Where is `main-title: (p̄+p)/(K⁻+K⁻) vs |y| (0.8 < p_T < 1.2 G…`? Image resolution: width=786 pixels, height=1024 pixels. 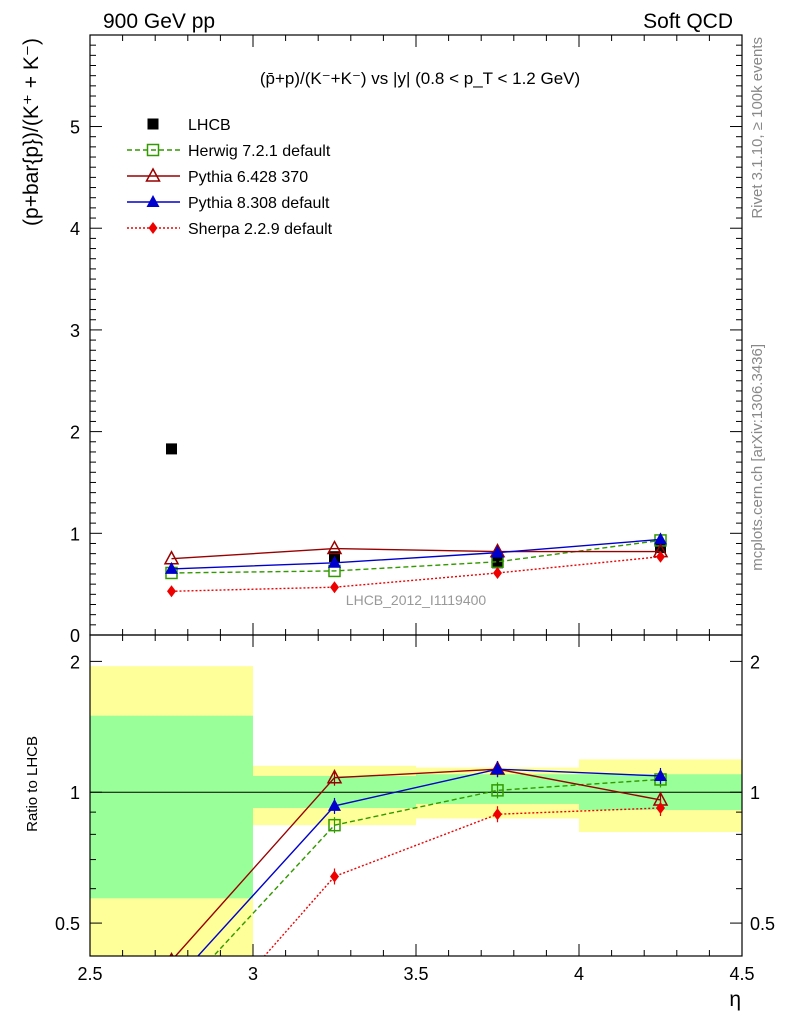
main-title: (p̄+p)/(K⁻+K⁻) vs |y| (0.8 < p_T < 1.2 G… is located at coordinates (420, 78).